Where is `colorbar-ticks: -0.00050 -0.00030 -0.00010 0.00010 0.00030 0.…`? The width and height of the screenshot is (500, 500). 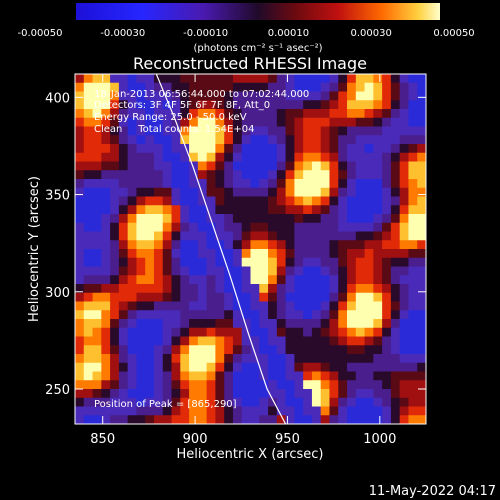 colorbar-ticks: -0.00050 -0.00030 -0.00010 0.00010 0.00030 0.… is located at coordinates (246, 33).